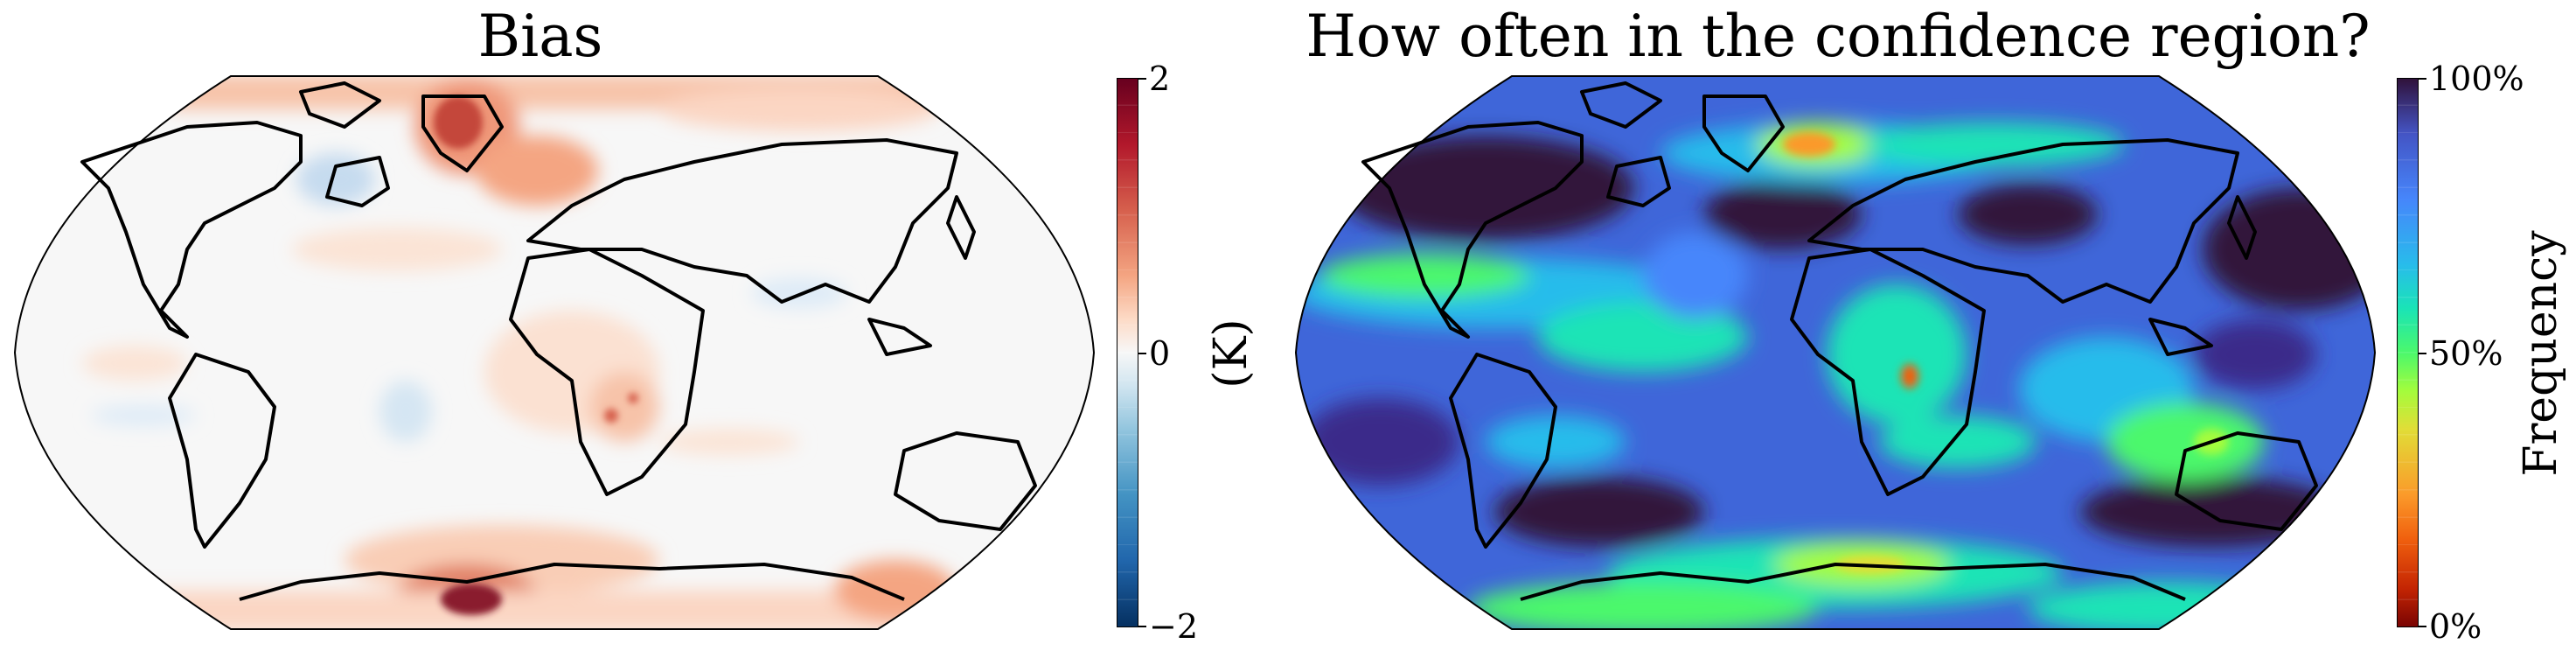  I want to click on bias-tick-label-max: 2, so click(1160, 79).